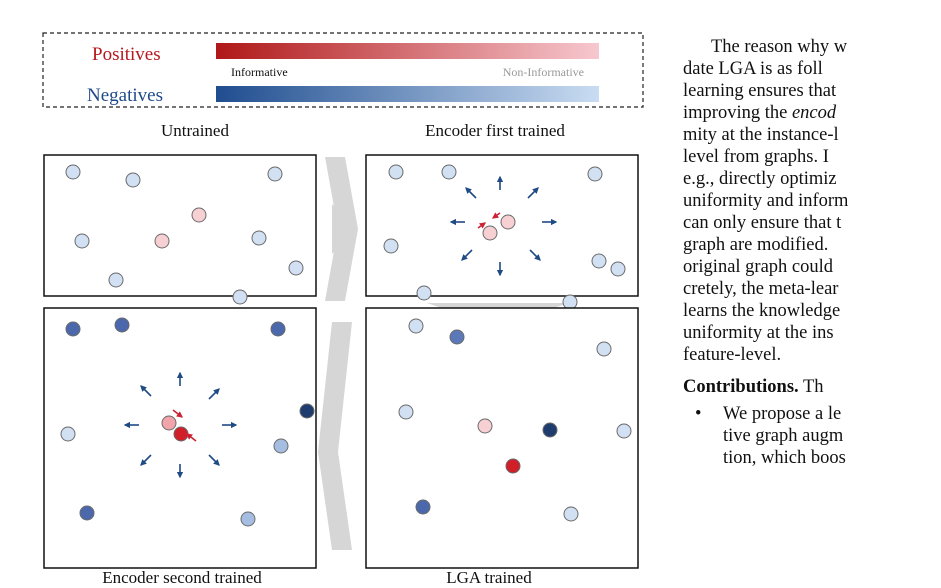  Describe the element at coordinates (811, 387) in the screenshot. I see `contributions-tail: Th` at that location.